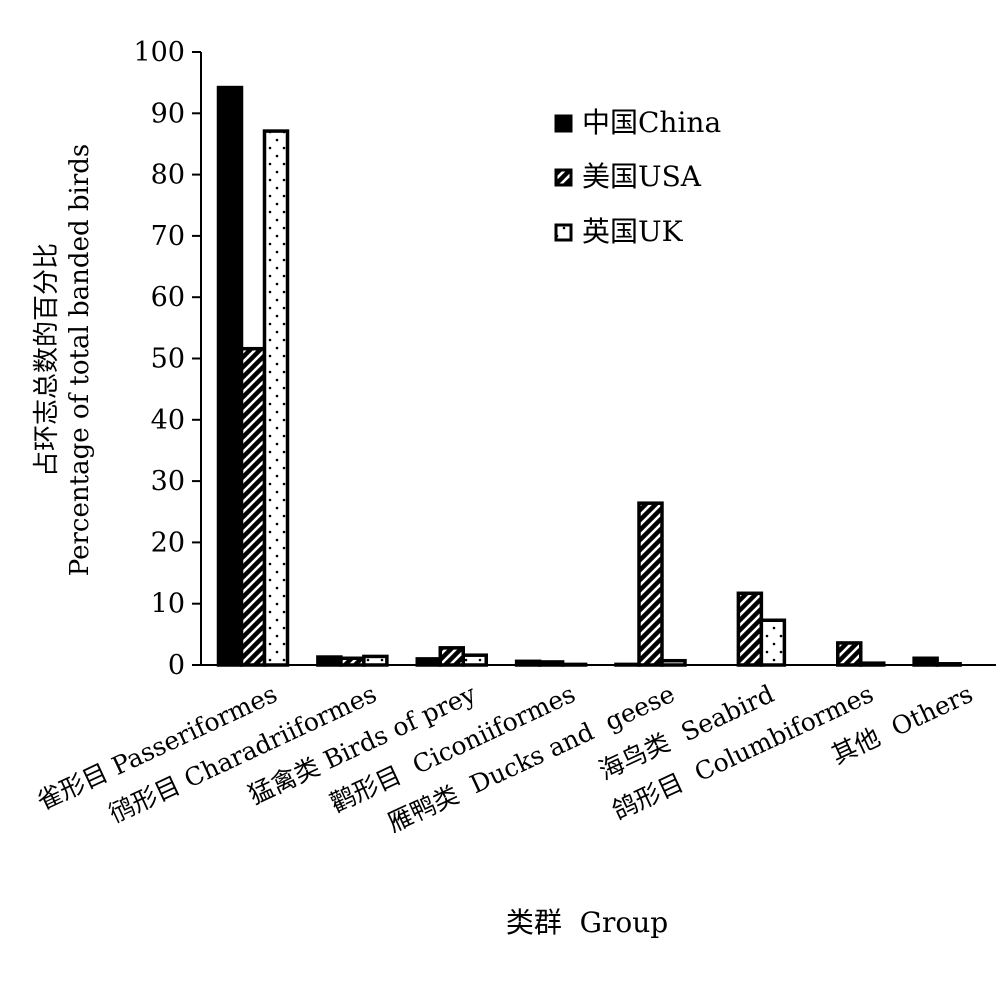 Image resolution: width=1000 pixels, height=994 pixels. What do you see at coordinates (633, 231) in the screenshot?
I see `legend-label: 英国UK` at bounding box center [633, 231].